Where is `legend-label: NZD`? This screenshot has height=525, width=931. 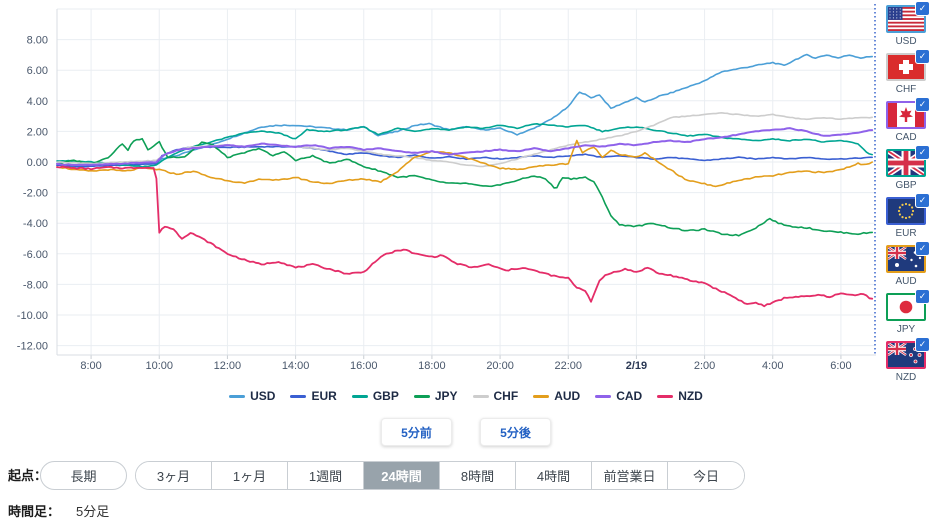
legend-label: NZD is located at coordinates (690, 396).